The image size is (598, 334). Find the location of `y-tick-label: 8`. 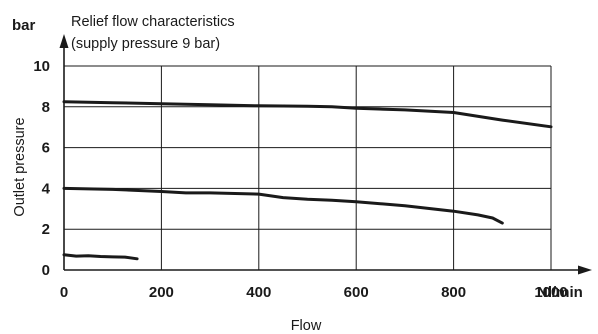

y-tick-label: 8 is located at coordinates (46, 107).